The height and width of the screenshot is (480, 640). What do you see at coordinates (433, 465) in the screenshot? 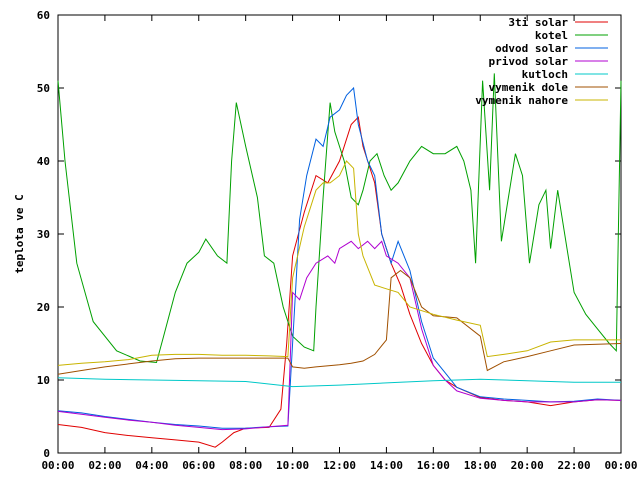
I see `x-tick-label: 16:00` at bounding box center [433, 465].